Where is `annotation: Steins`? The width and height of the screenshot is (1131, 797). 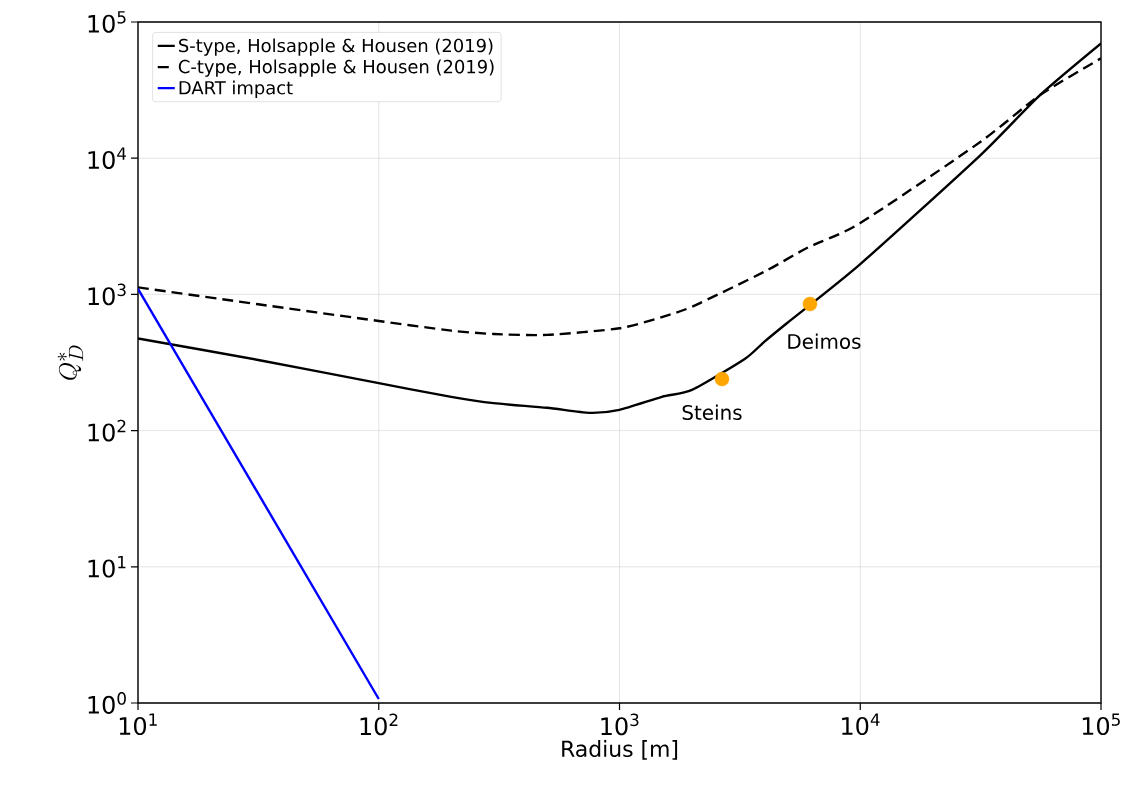
annotation: Steins is located at coordinates (712, 412).